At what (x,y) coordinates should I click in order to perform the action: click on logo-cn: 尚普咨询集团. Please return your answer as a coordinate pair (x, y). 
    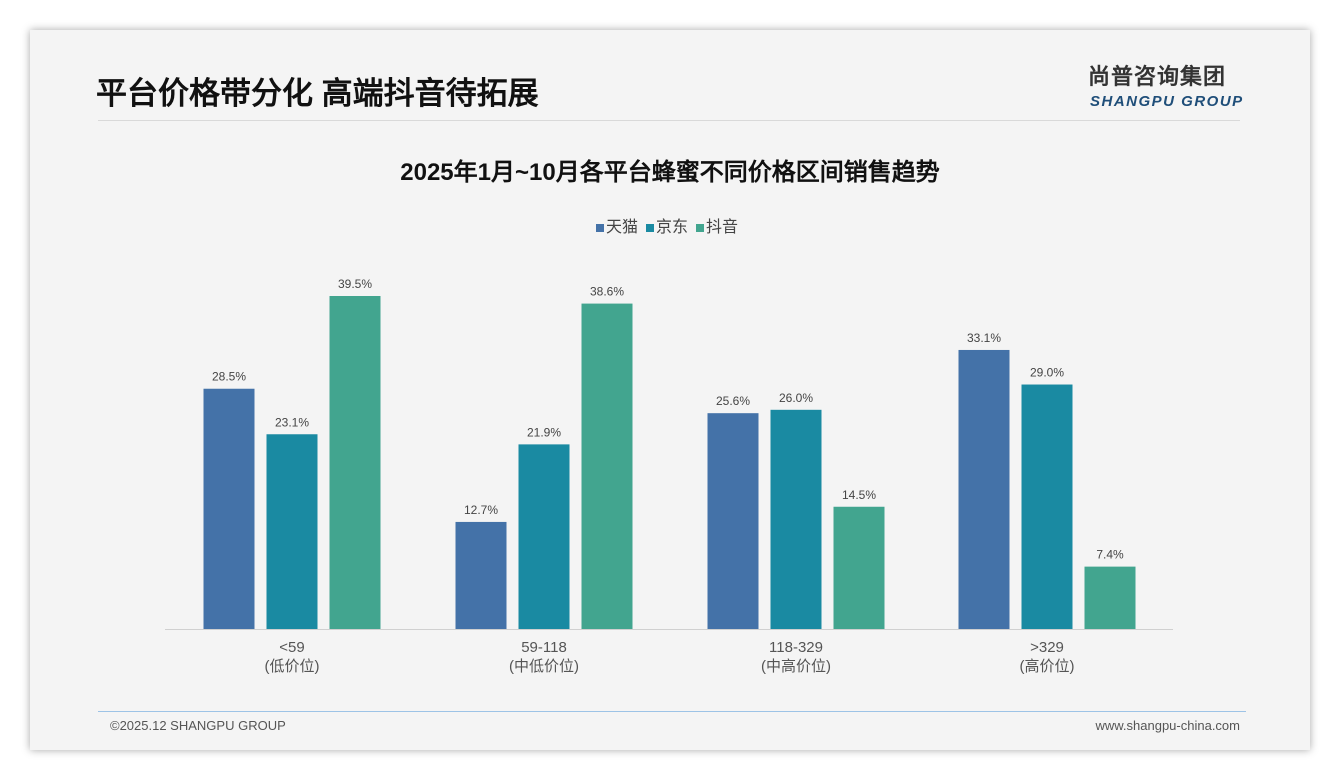
    Looking at the image, I should click on (1157, 76).